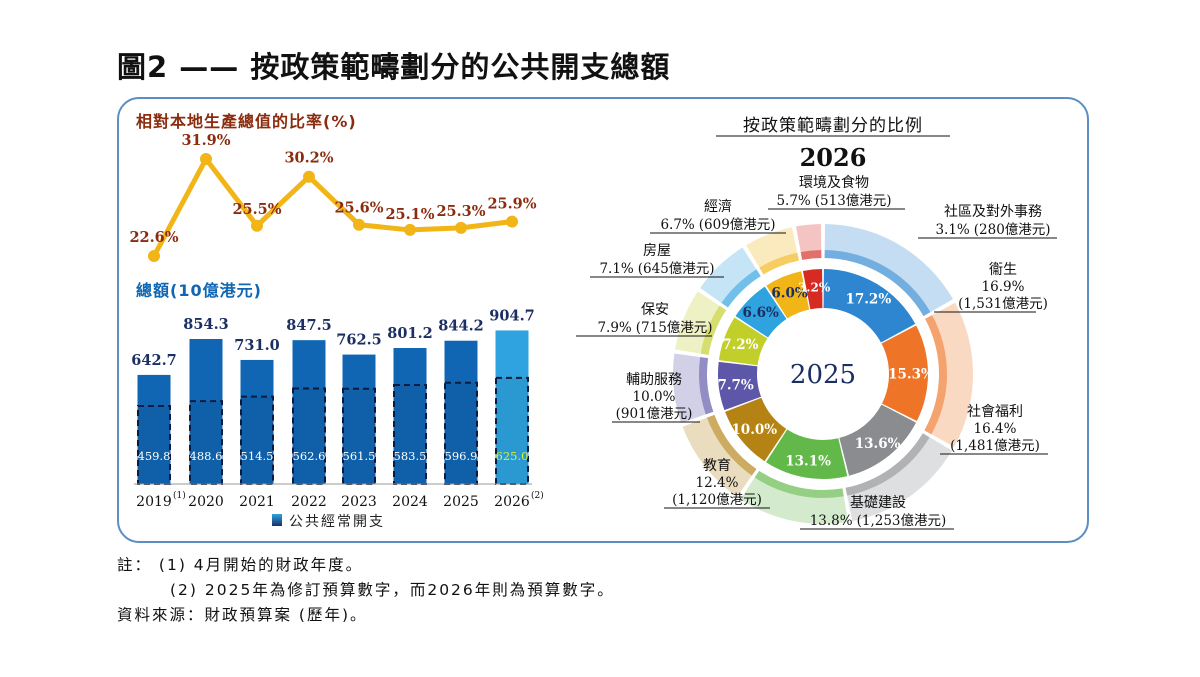 Image resolution: width=1200 pixels, height=677 pixels. Describe the element at coordinates (153, 237) in the screenshot. I see `gdp-ratio-label: 22.6%` at that location.